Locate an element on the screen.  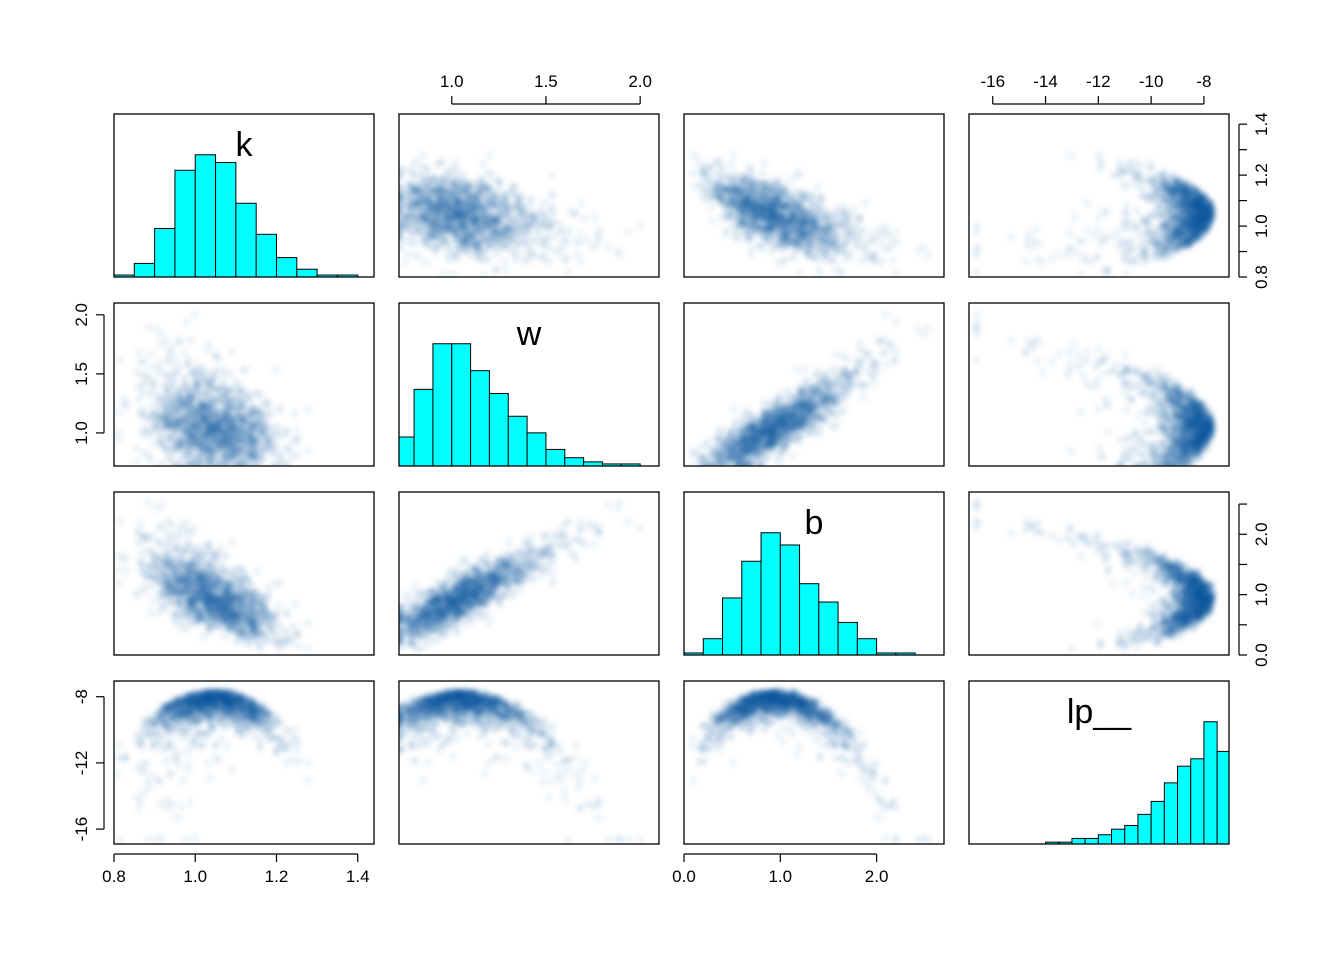
panel-k-vs-w is located at coordinates (529, 195).